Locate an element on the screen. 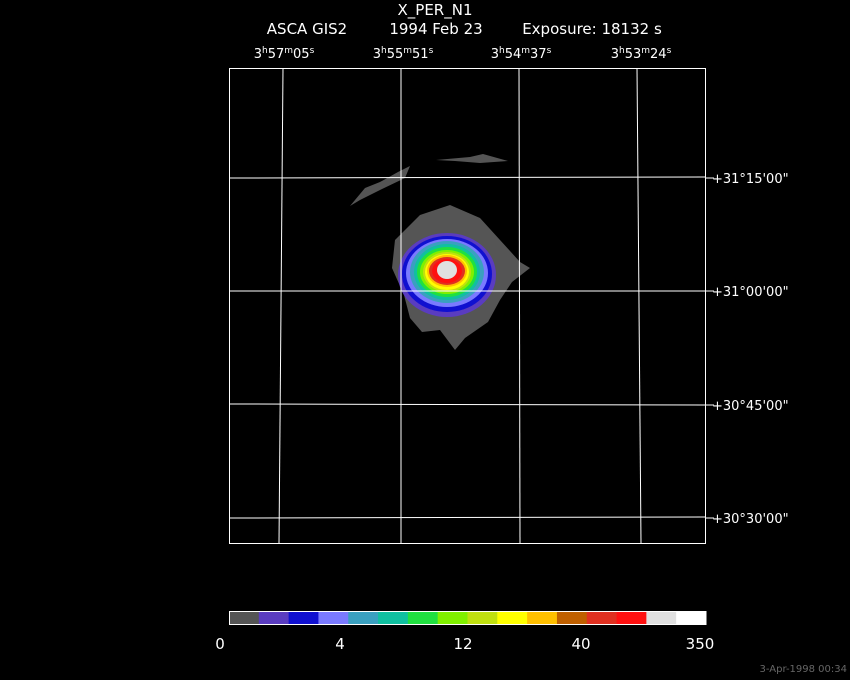 The width and height of the screenshot is (850, 680). colorbar-label: 0 is located at coordinates (220, 644).